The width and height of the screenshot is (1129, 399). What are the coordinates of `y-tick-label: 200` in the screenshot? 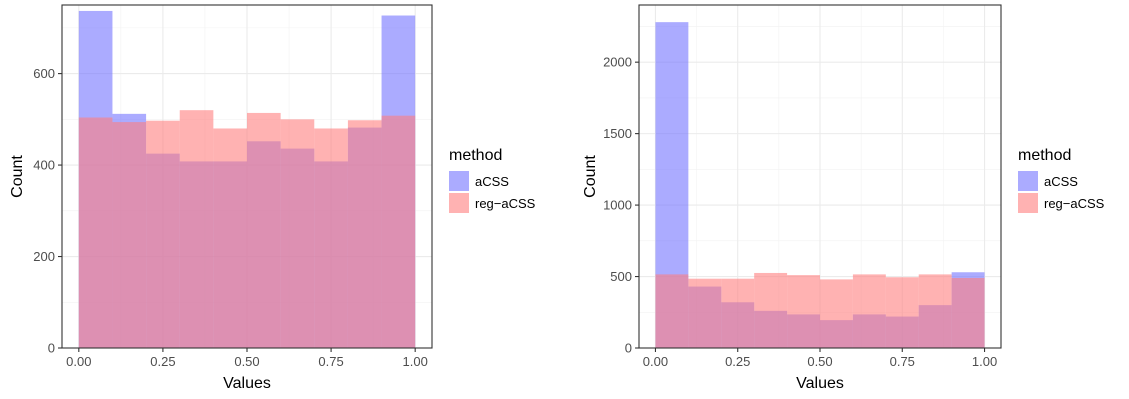 It's located at (44, 256).